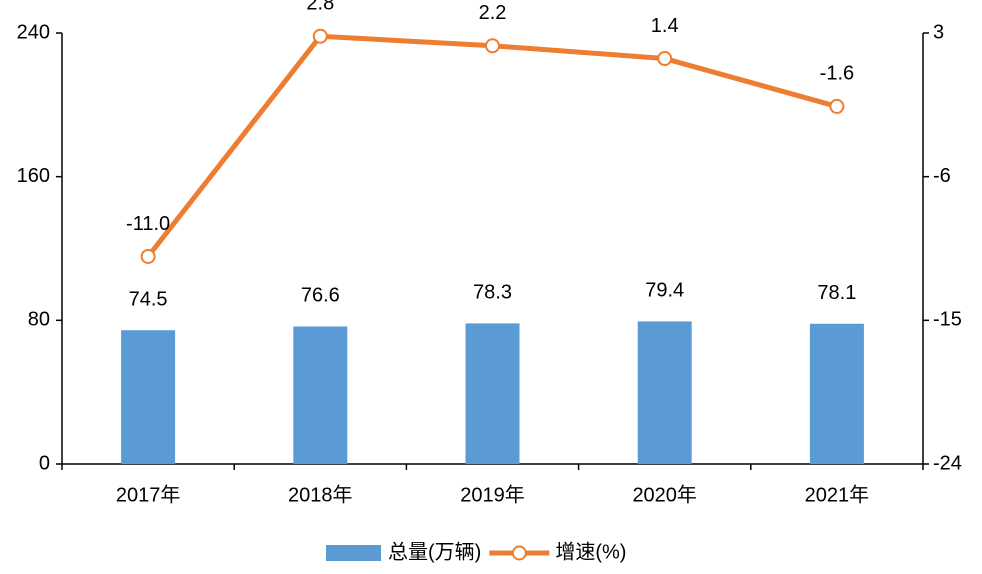  I want to click on legend-label: 总量(万辆), so click(434, 551).